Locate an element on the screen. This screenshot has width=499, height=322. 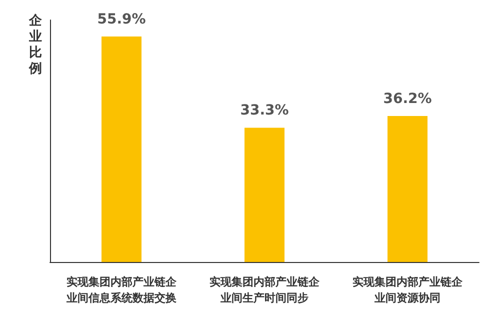
data-label: 55.9% is located at coordinates (121, 20).